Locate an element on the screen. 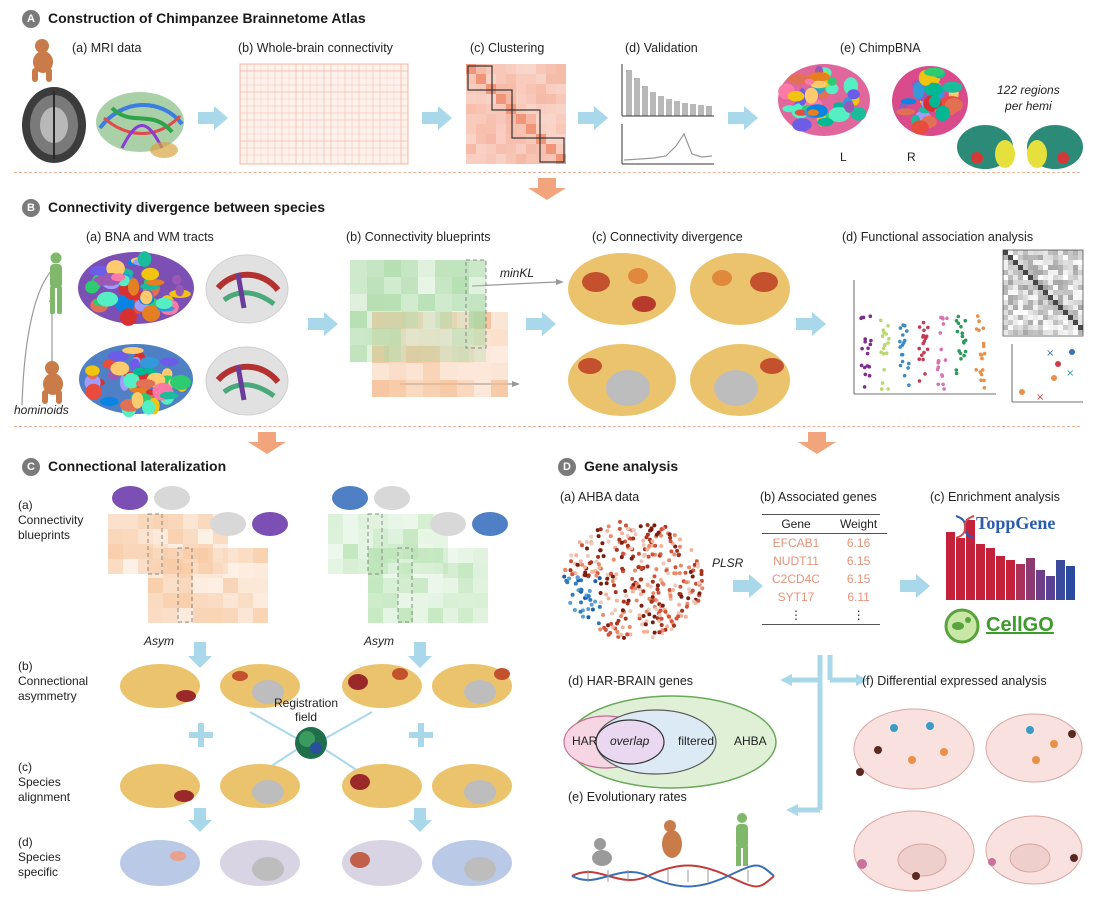  gene-arrowhead-bottom is located at coordinates (792, 810).